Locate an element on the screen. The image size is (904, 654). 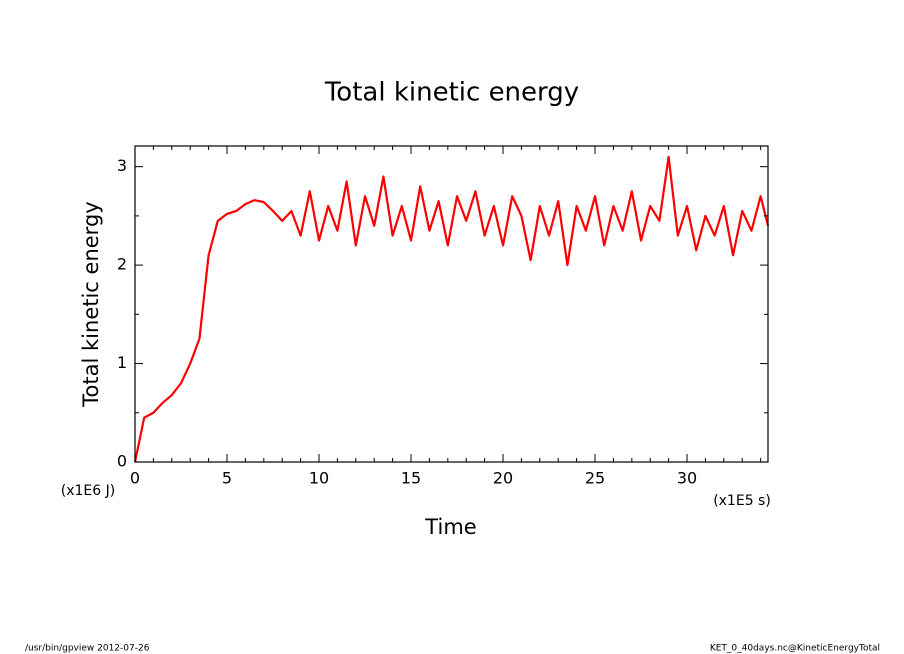
footer-right: KET_0_40days.nc@KineticEnergyTotal is located at coordinates (795, 649).